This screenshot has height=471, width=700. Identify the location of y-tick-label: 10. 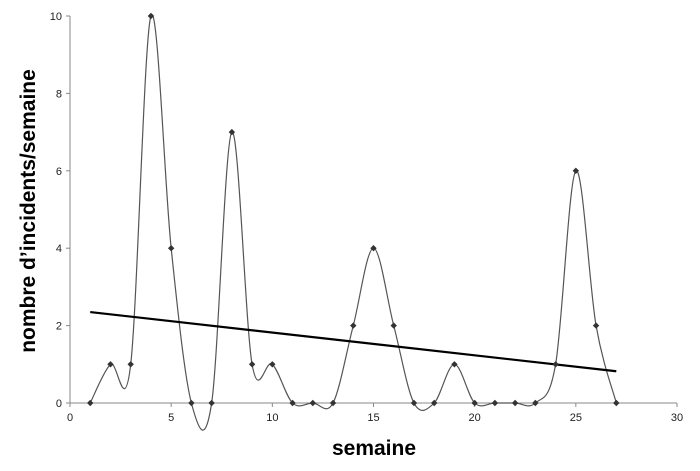
(56, 17).